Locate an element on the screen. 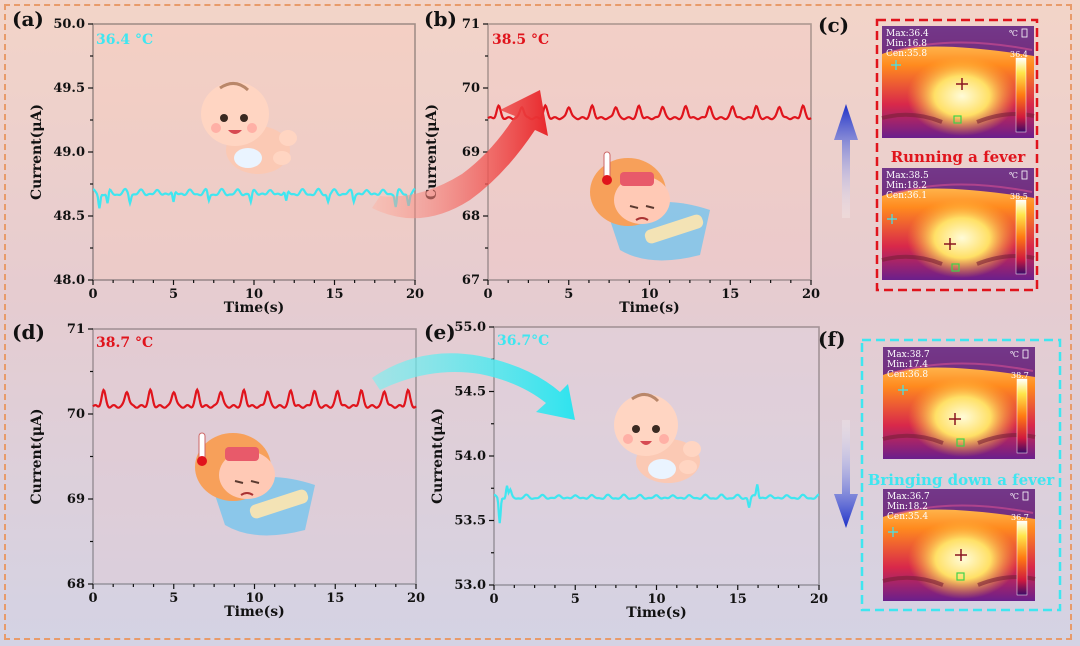 This screenshot has height=646, width=1080. caption-f: Bringing down a fever is located at coordinates (962, 480).